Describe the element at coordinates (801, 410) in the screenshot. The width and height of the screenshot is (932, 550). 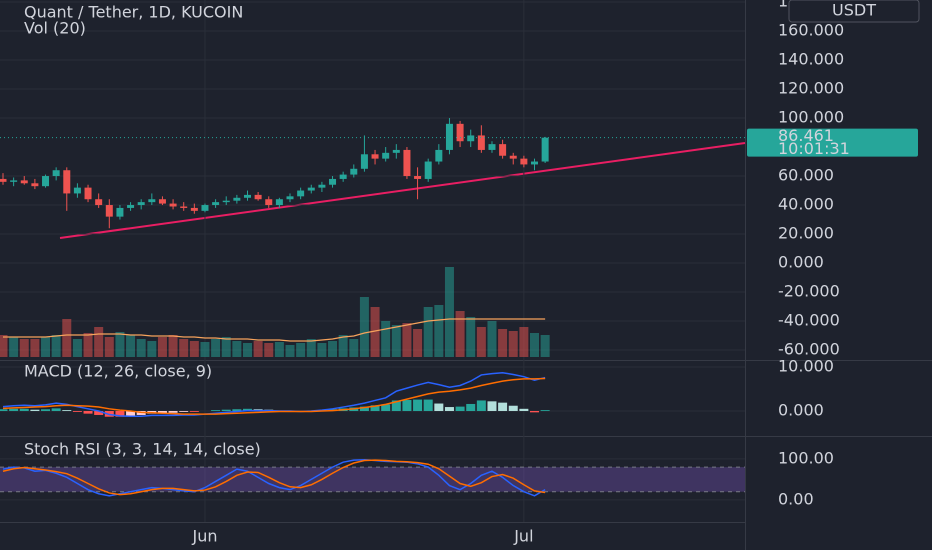
I see `y-tick-label: 0.000` at that location.